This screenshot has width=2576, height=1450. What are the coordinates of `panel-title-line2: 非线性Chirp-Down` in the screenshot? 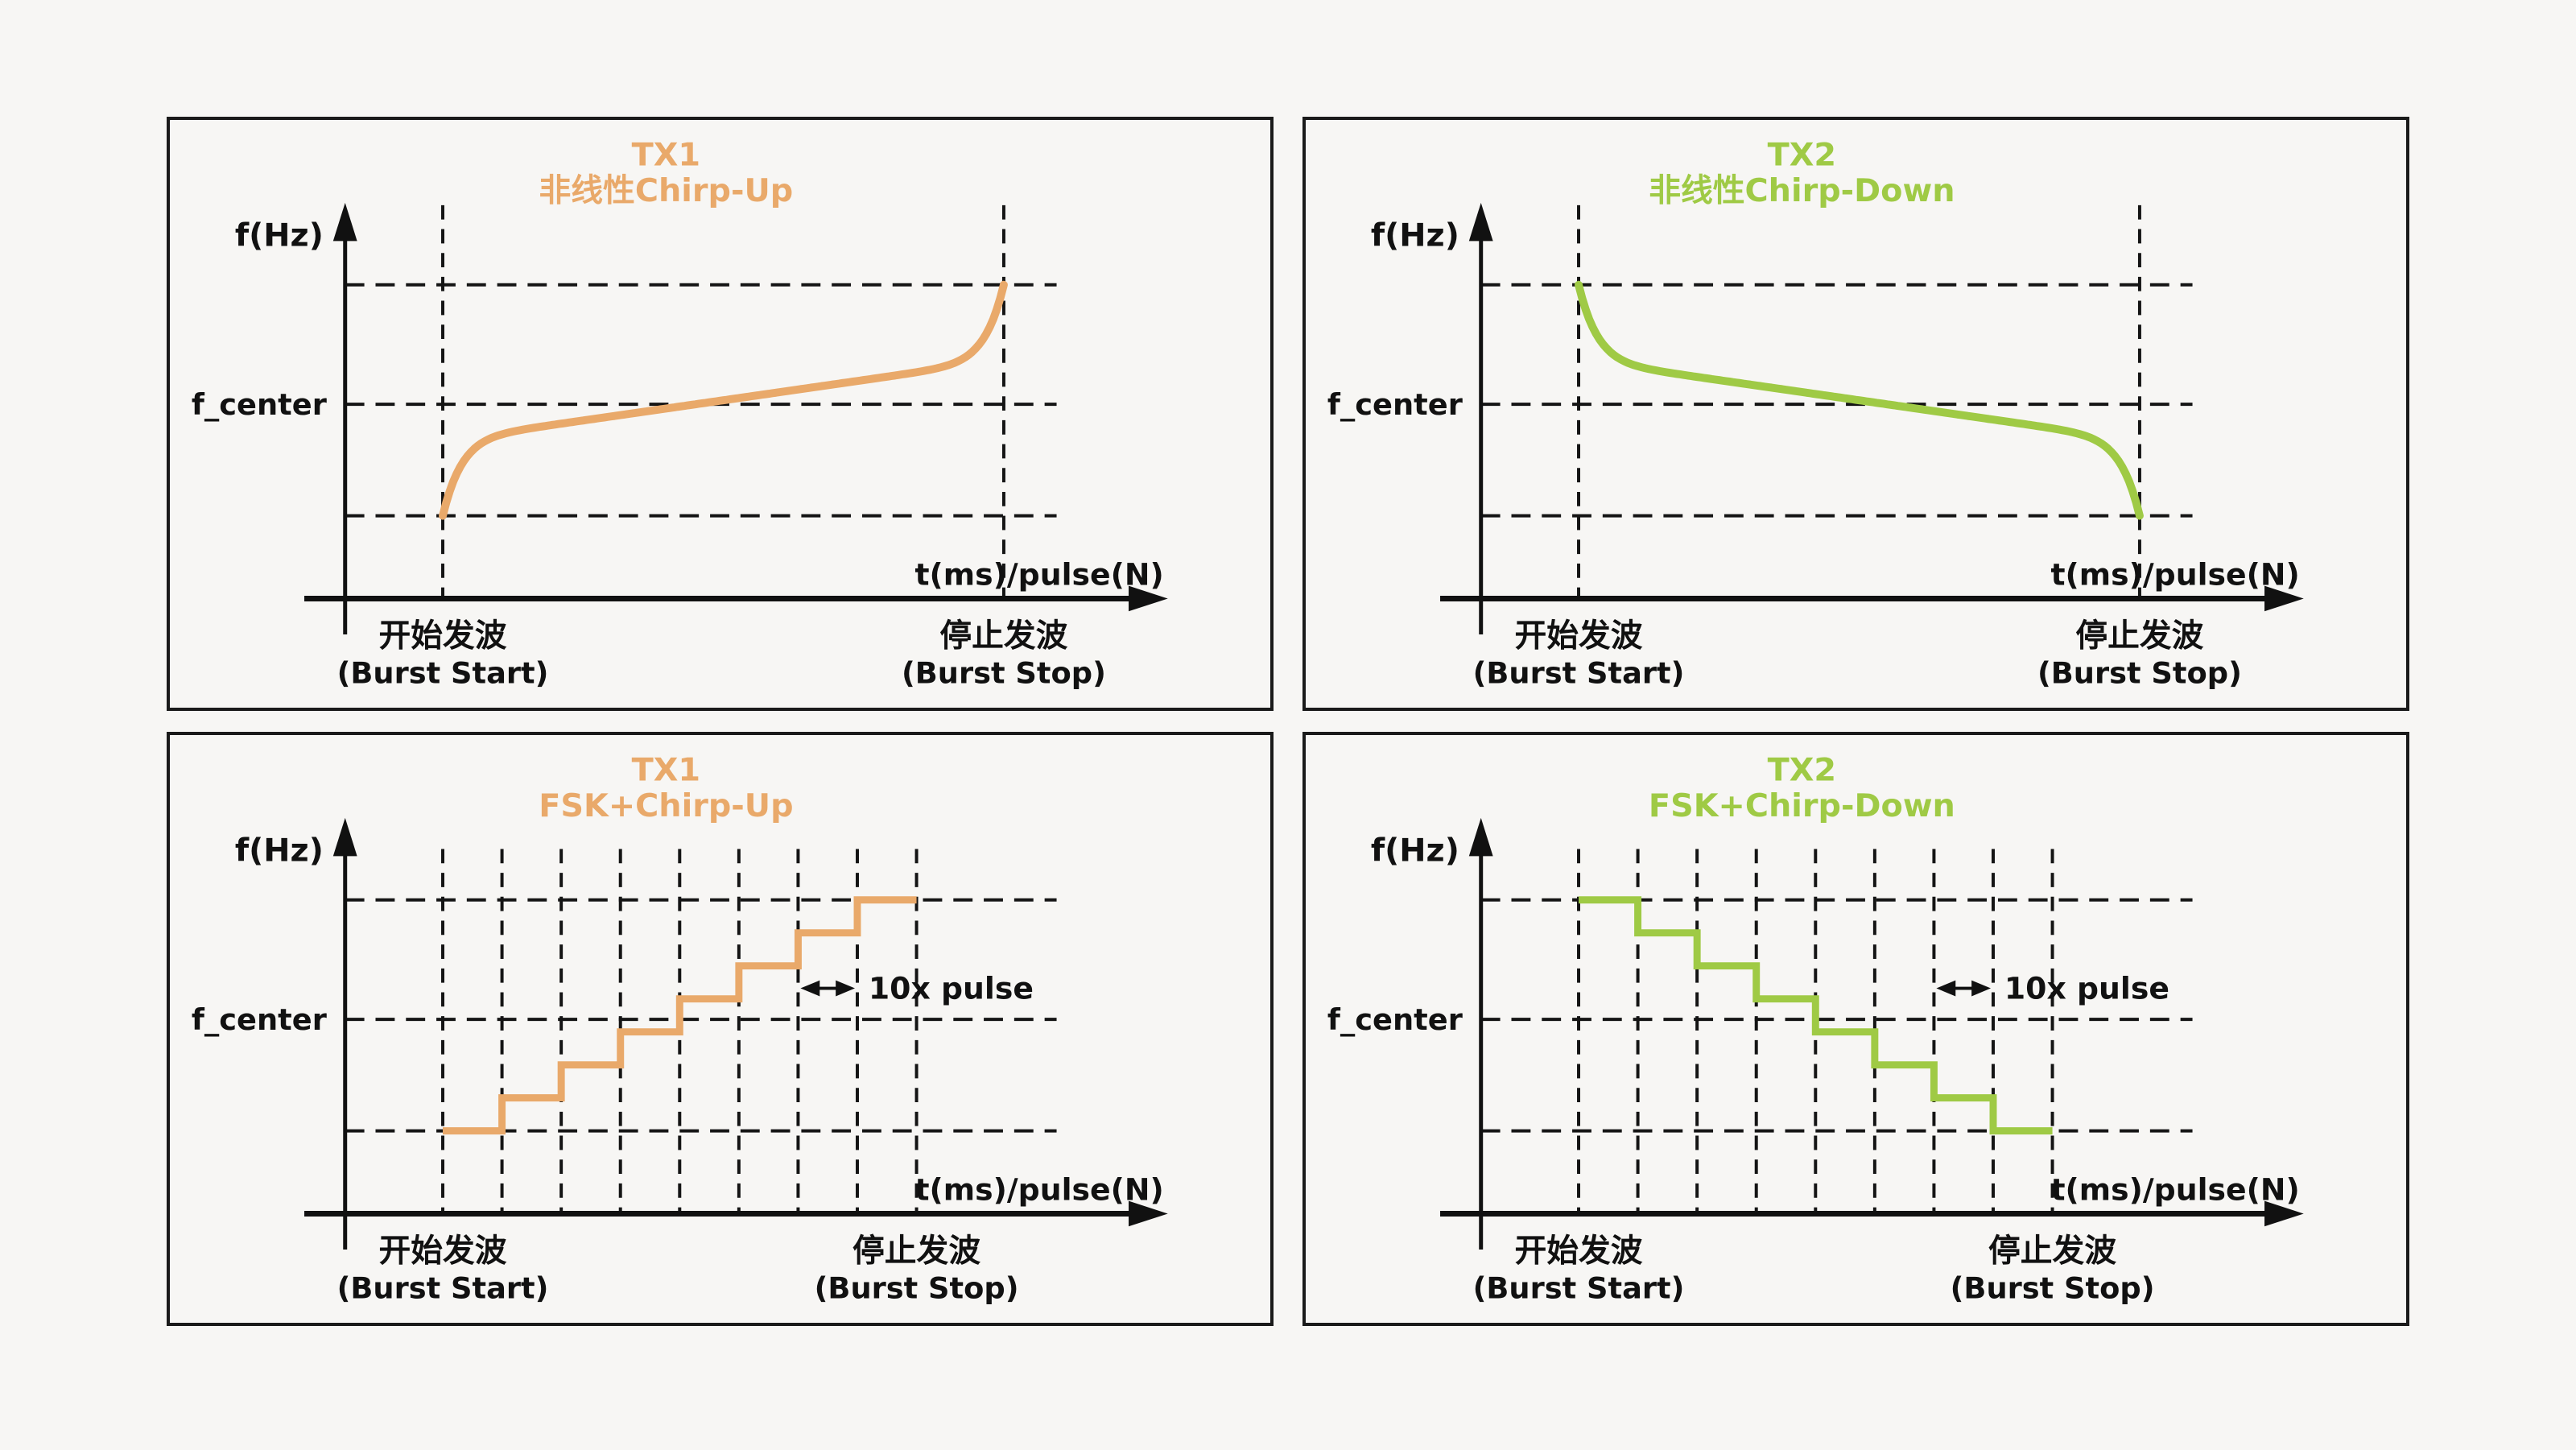 It's located at (1802, 190).